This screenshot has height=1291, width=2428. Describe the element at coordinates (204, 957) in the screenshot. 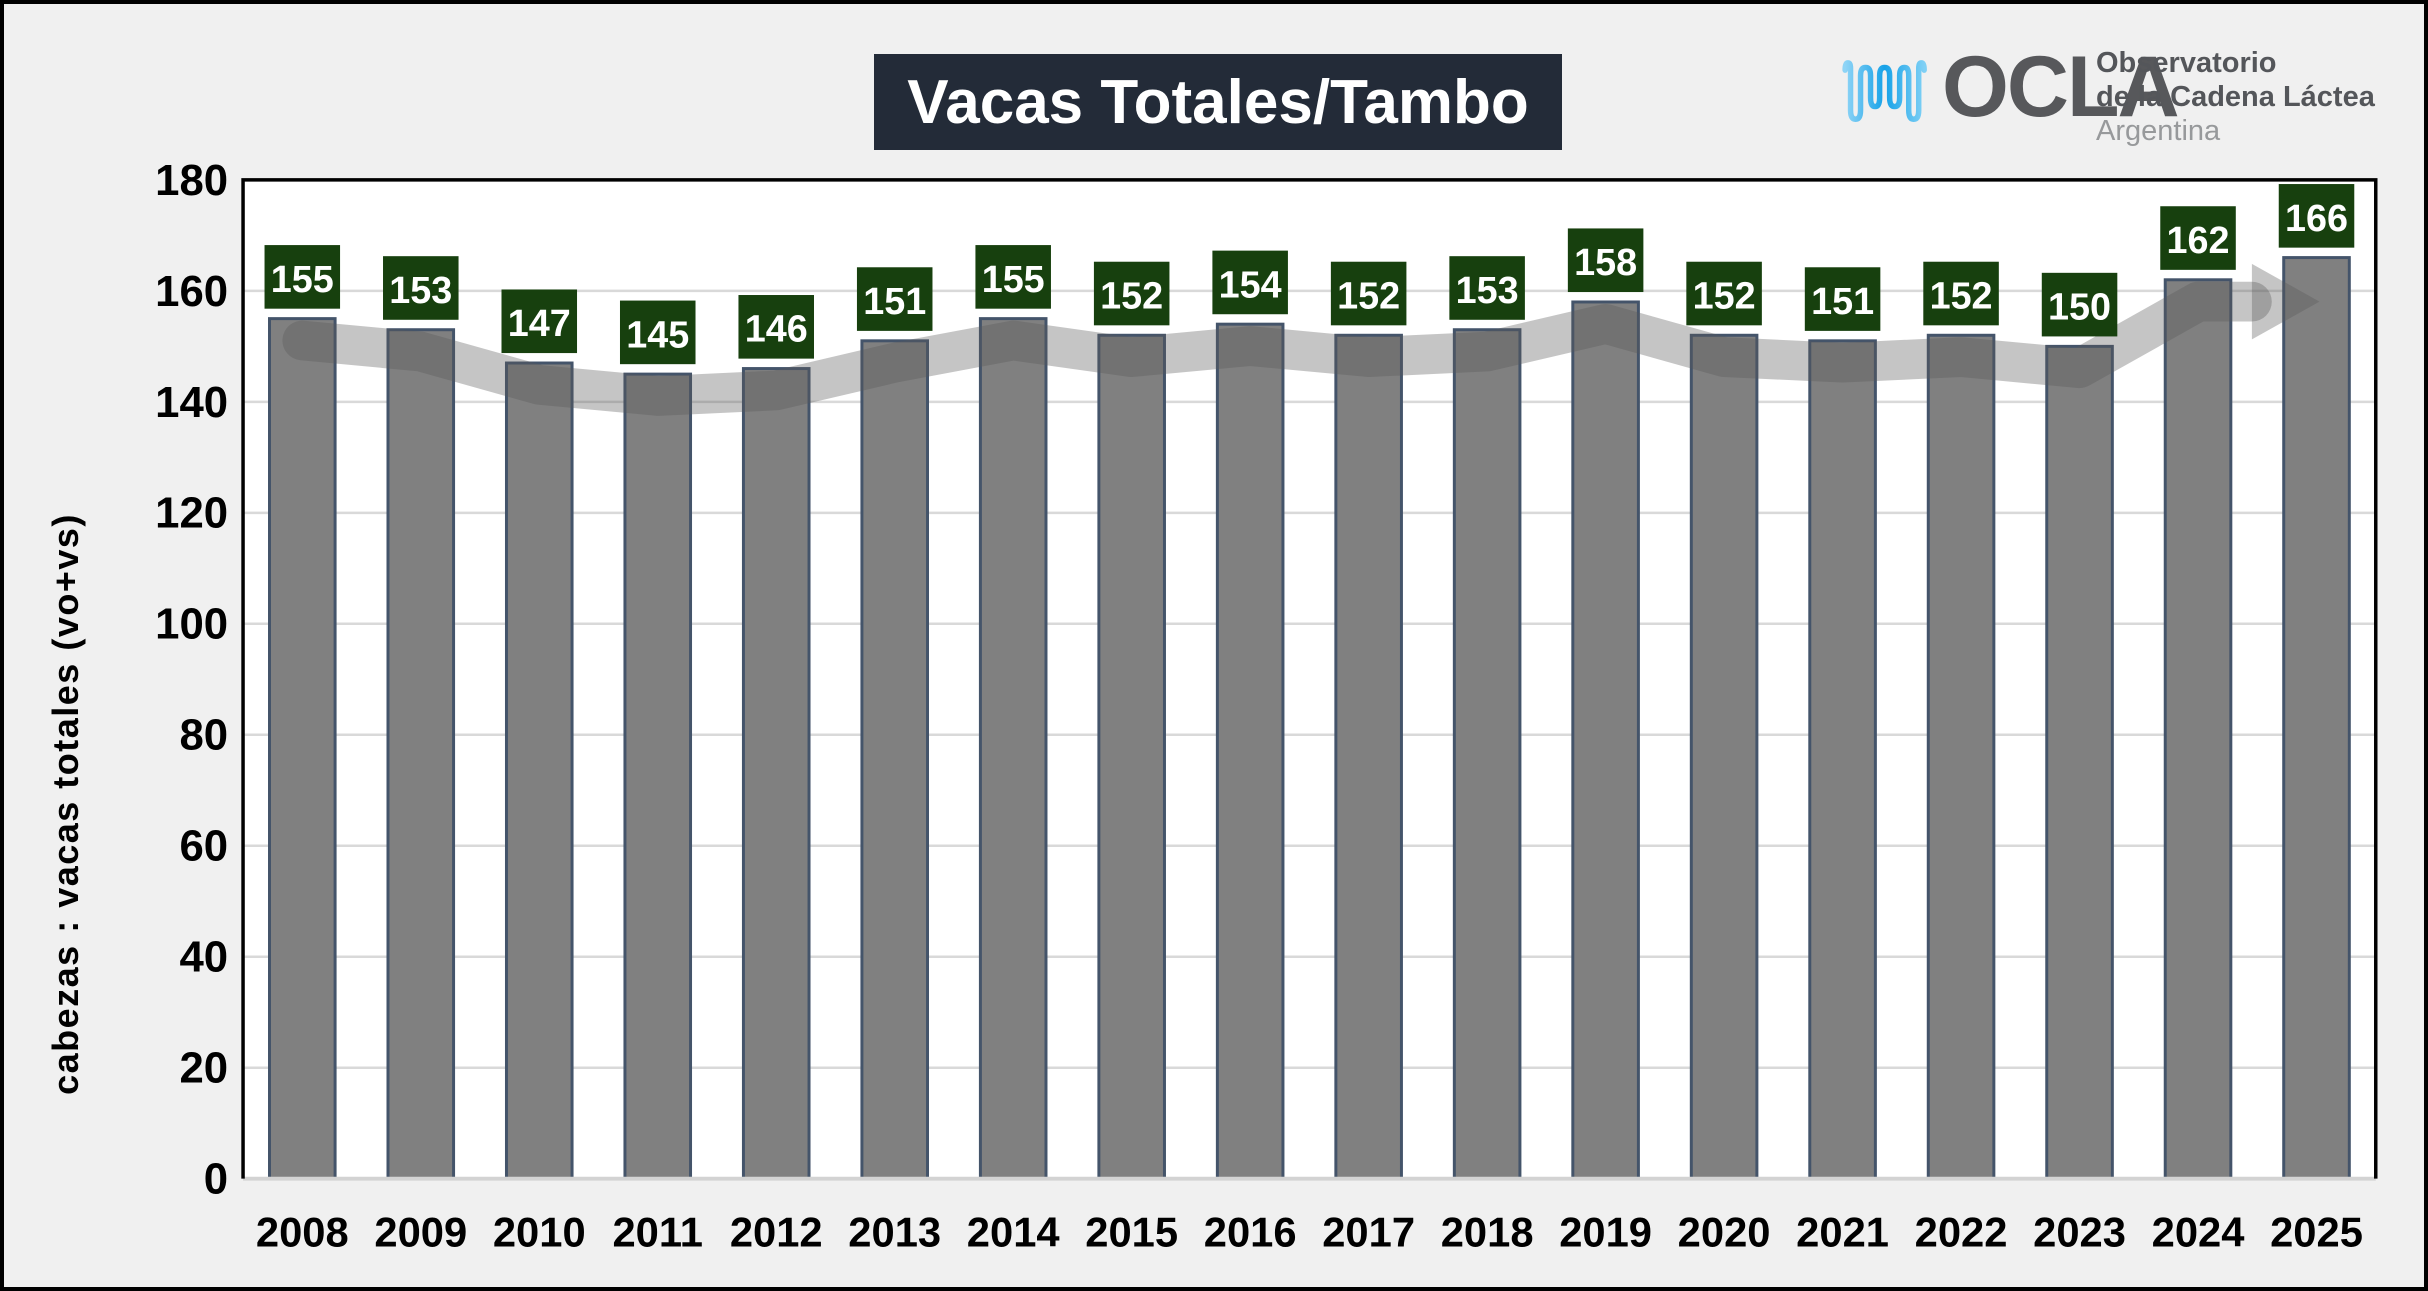

I see `y-tick-label: 40` at that location.